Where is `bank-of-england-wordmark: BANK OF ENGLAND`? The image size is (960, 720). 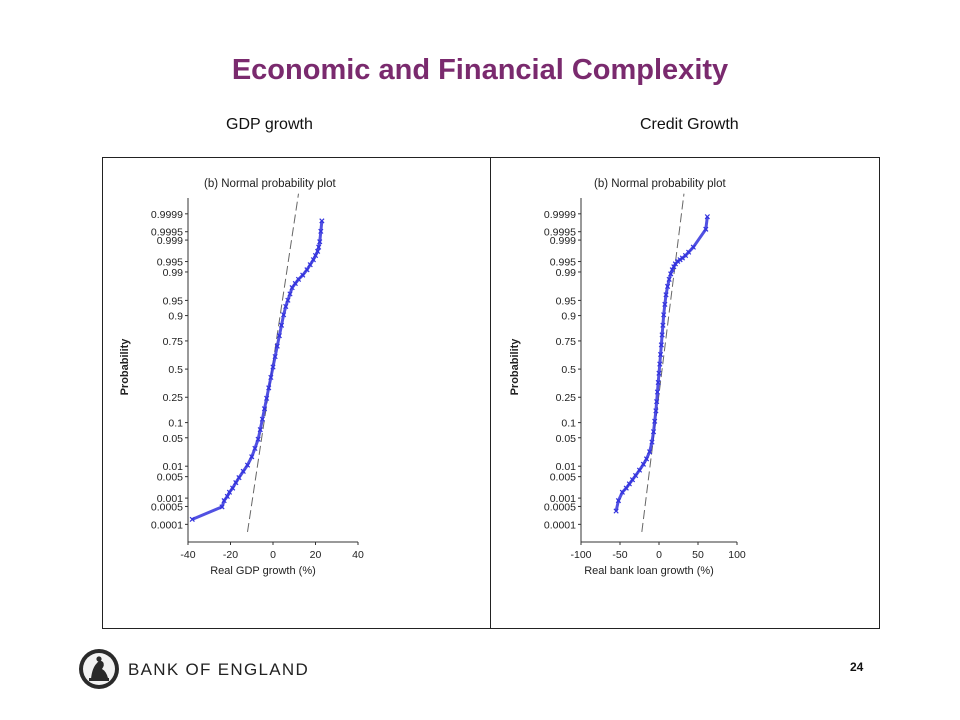 bank-of-england-wordmark: BANK OF ENGLAND is located at coordinates (219, 669).